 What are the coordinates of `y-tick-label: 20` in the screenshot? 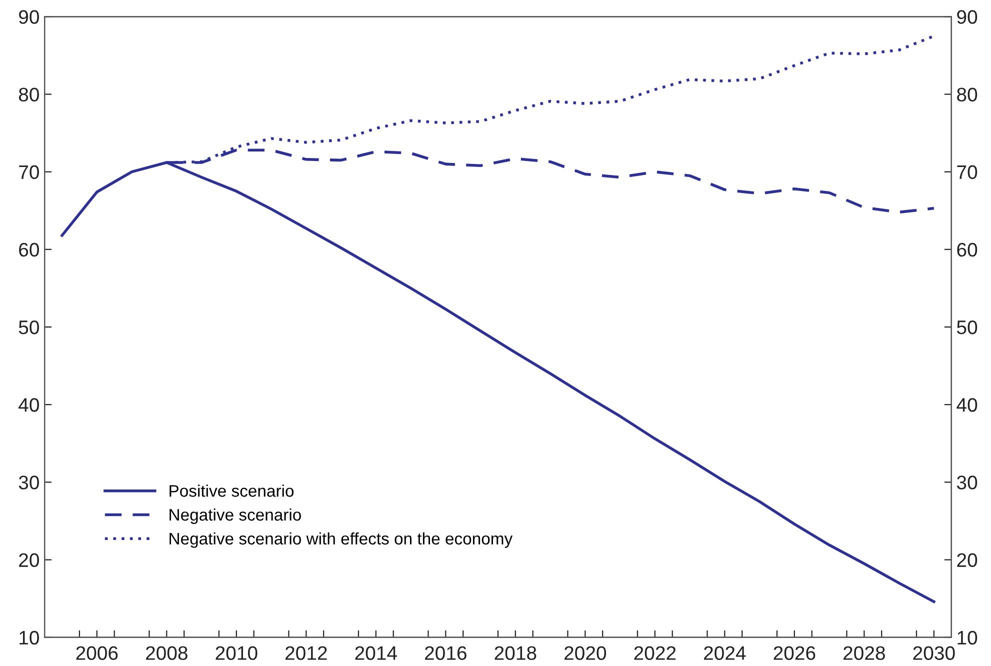 It's located at (29, 560).